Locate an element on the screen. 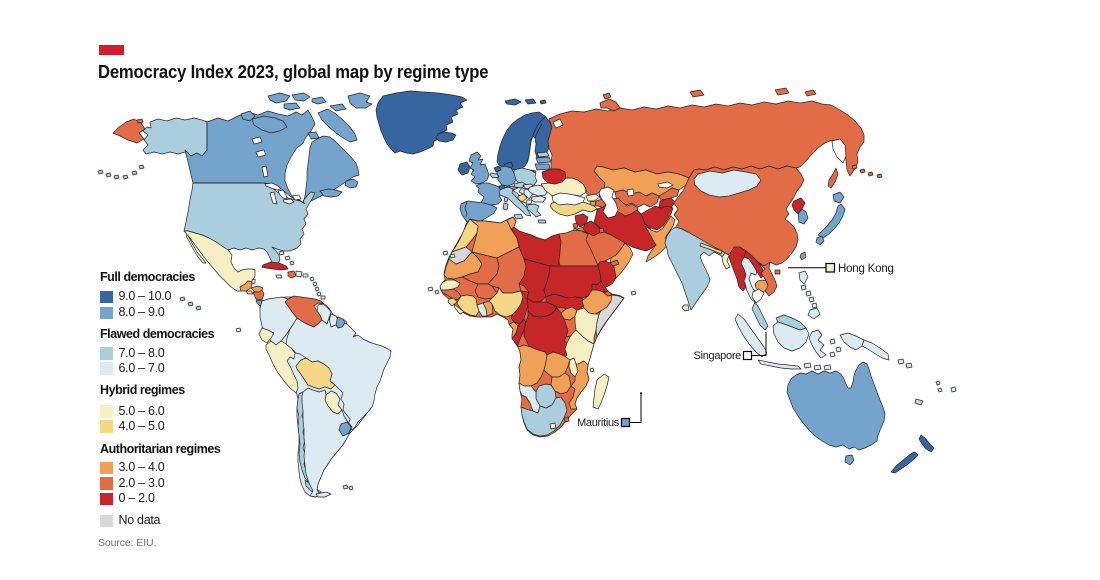 This screenshot has width=1100, height=580. svg-text: Singapore is located at coordinates (718, 356).